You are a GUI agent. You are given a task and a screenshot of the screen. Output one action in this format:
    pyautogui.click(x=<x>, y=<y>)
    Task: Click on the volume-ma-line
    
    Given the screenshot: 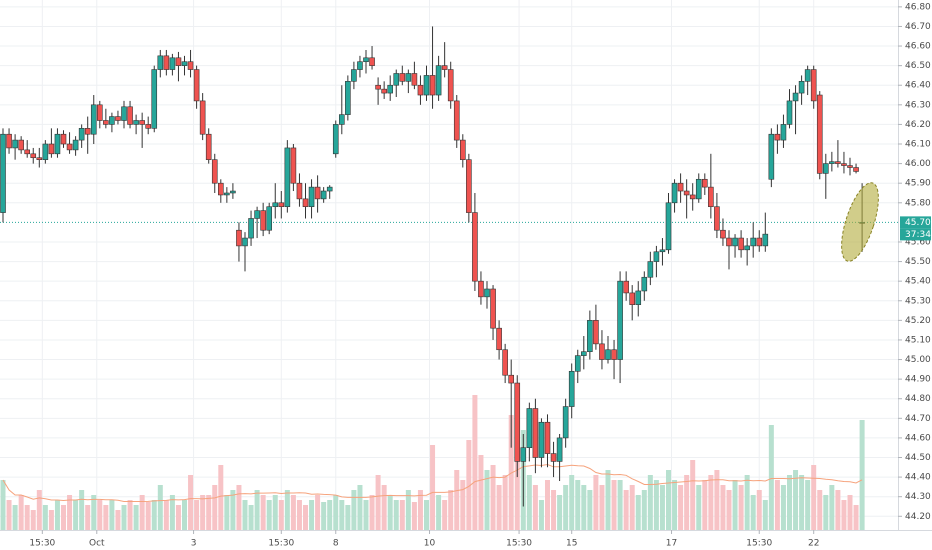 What is the action you would take?
    pyautogui.click(x=432, y=482)
    